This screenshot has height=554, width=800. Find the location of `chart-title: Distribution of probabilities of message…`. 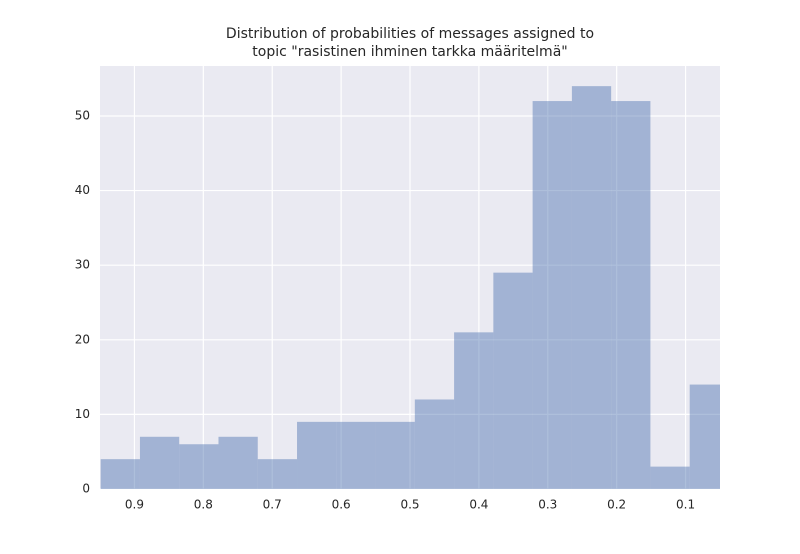

chart-title: Distribution of probabilities of message… is located at coordinates (410, 34).